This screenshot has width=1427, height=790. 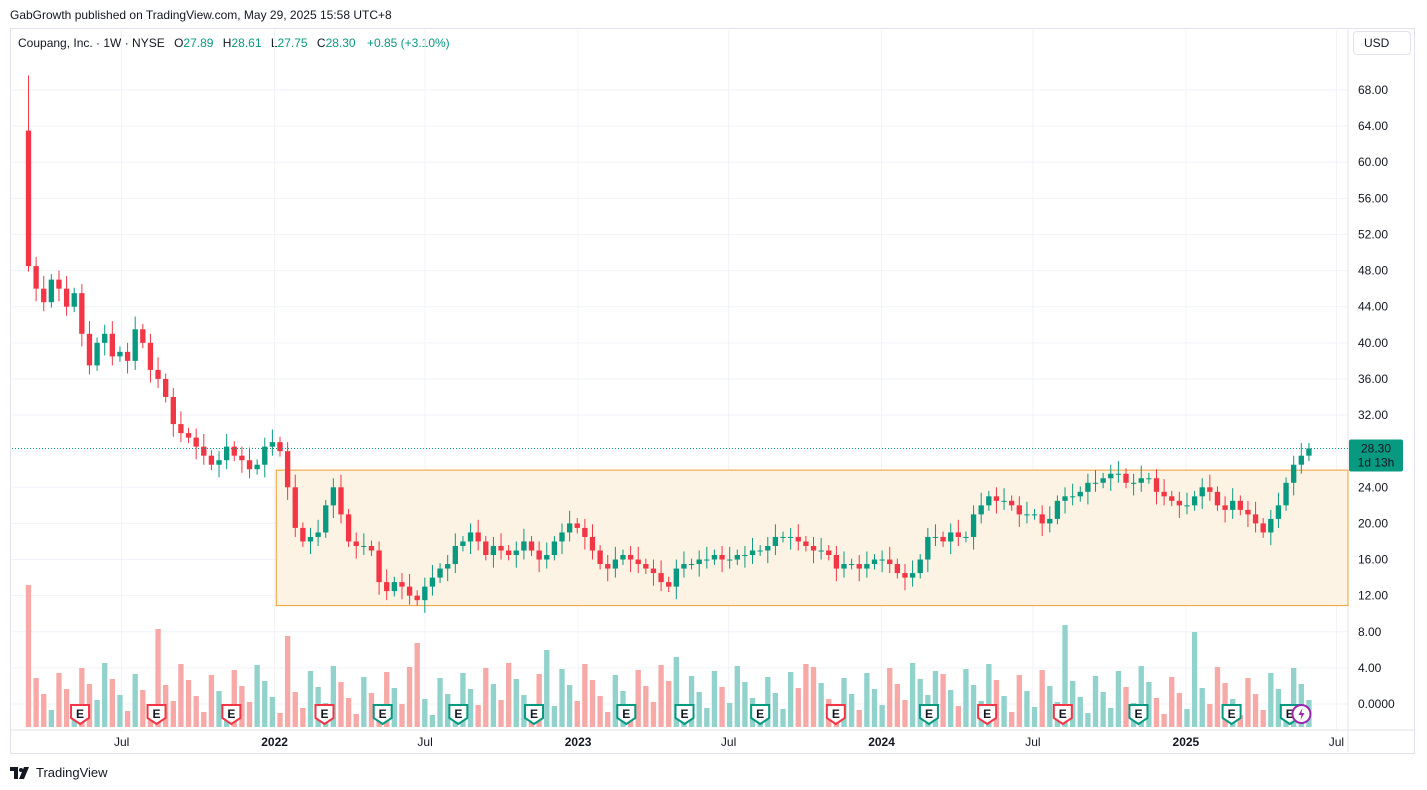 I want to click on last-price-badge, so click(x=1376, y=455).